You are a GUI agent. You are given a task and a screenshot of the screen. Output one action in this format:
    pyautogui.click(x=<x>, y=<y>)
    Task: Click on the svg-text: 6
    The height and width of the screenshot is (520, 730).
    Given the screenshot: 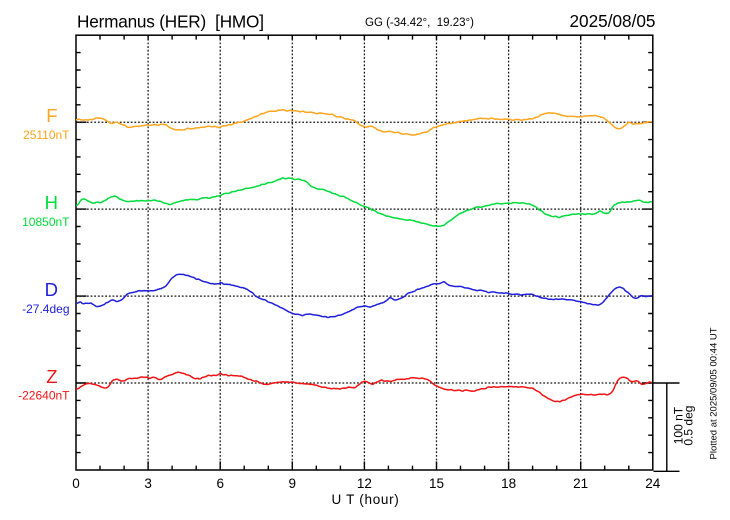 What is the action you would take?
    pyautogui.click(x=220, y=483)
    